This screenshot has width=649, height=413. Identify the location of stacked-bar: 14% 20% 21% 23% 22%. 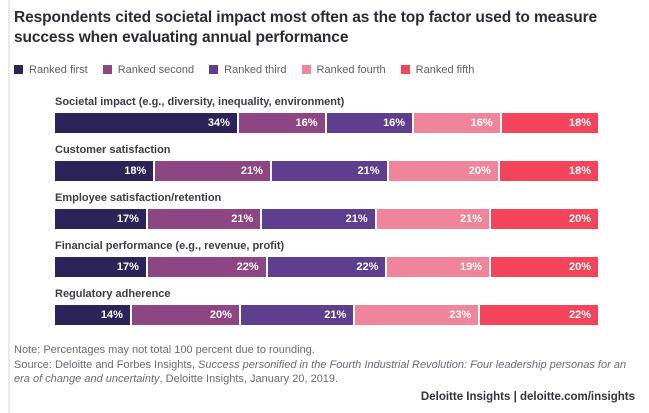
(326, 315).